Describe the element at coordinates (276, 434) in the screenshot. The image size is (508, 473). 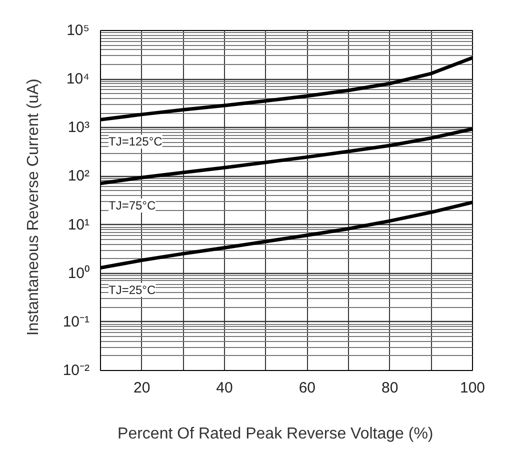
I see `x-axis-title: Percent Of Rated Peak Reverse Voltage (%)` at that location.